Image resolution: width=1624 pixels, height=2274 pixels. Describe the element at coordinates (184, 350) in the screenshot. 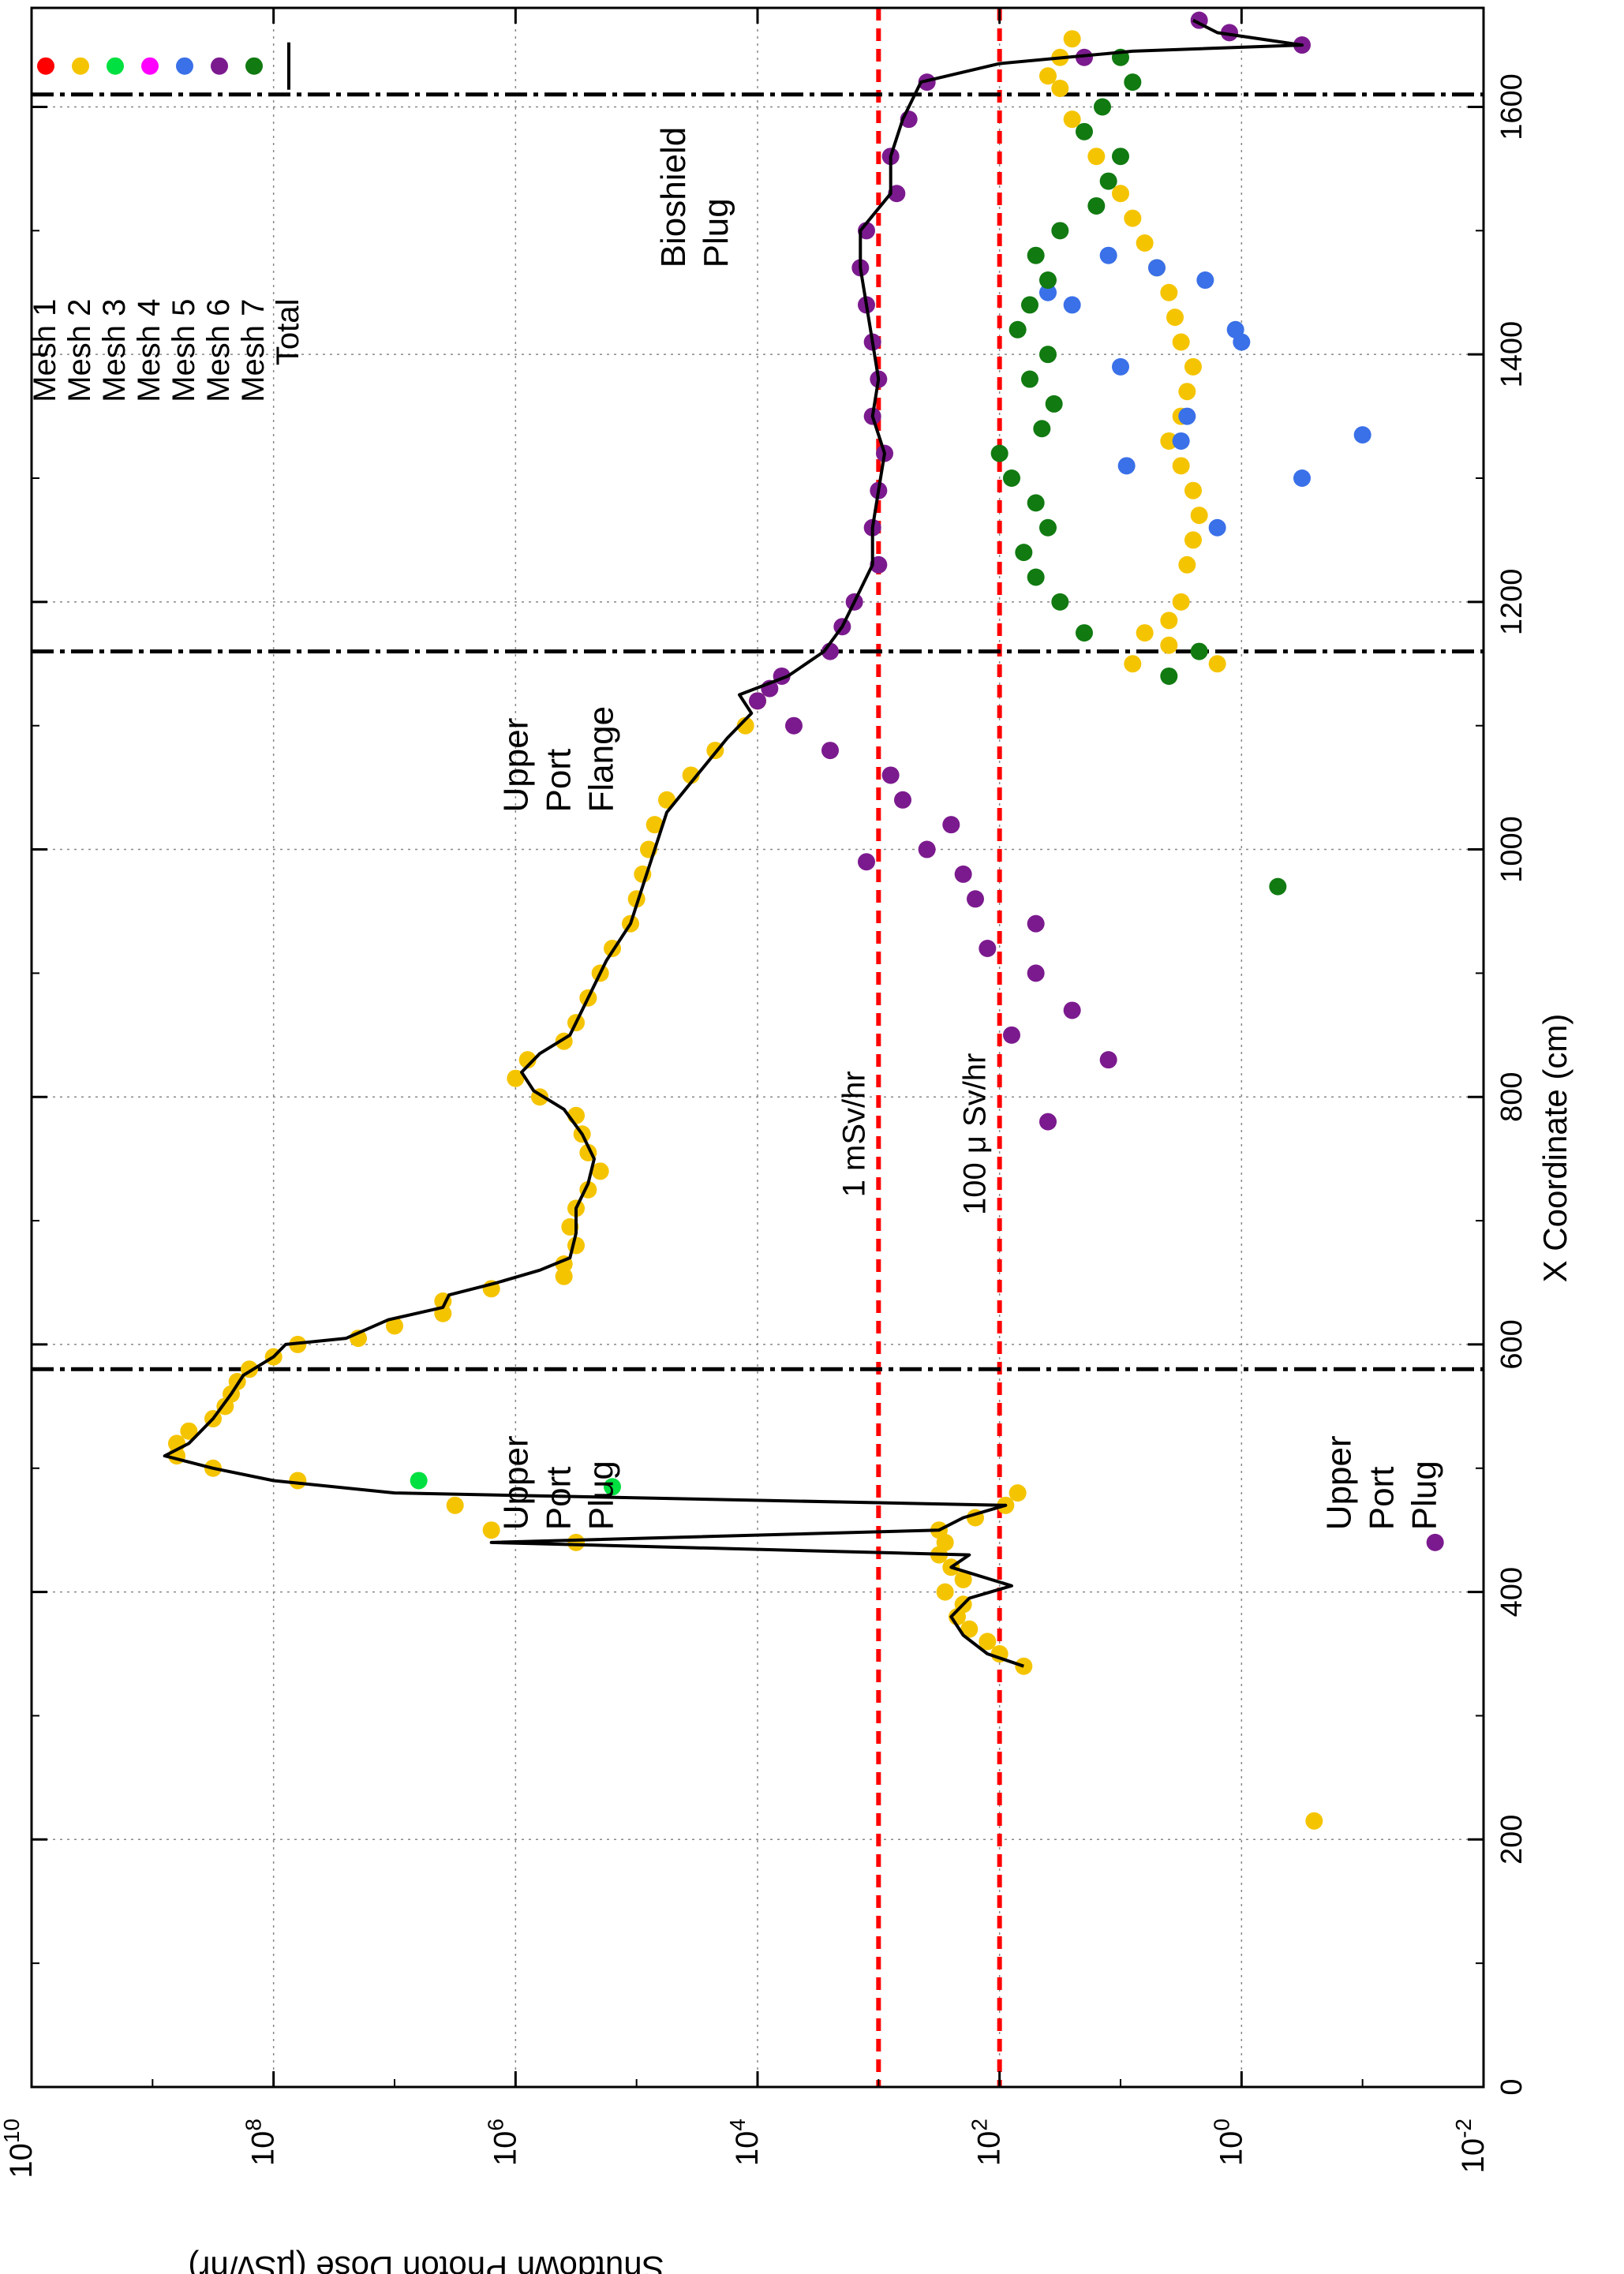

I see `legend-label: Mesh 5` at that location.